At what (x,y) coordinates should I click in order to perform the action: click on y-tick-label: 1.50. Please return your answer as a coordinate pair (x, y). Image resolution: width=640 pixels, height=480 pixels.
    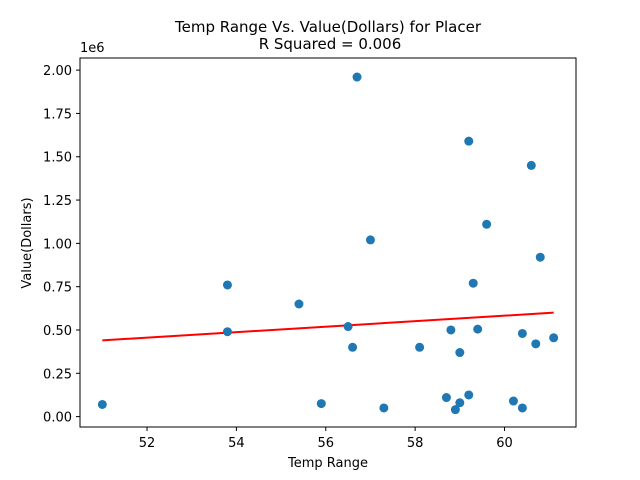
    Looking at the image, I should click on (57, 158).